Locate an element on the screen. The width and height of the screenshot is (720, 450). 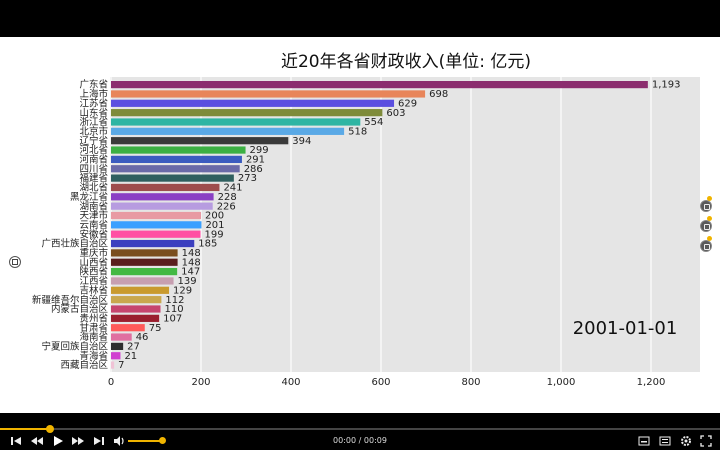
side-button-1-badge is located at coordinates (709, 198).